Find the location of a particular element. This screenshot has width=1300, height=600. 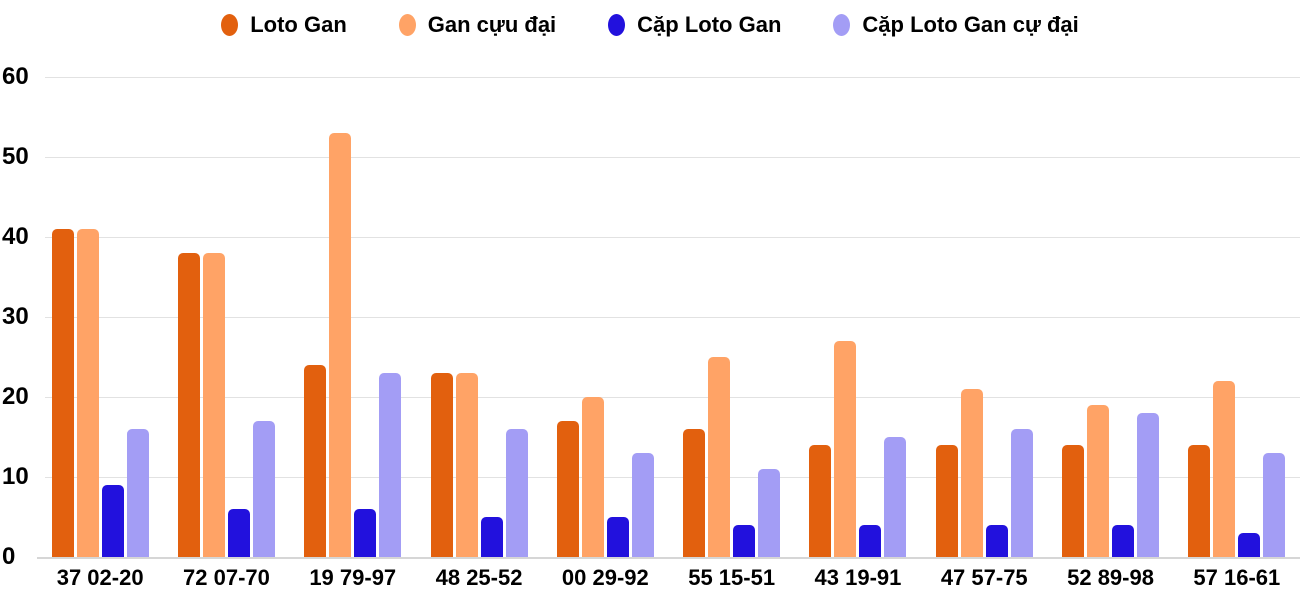

legend-item-0: Loto Gan is located at coordinates (284, 25).